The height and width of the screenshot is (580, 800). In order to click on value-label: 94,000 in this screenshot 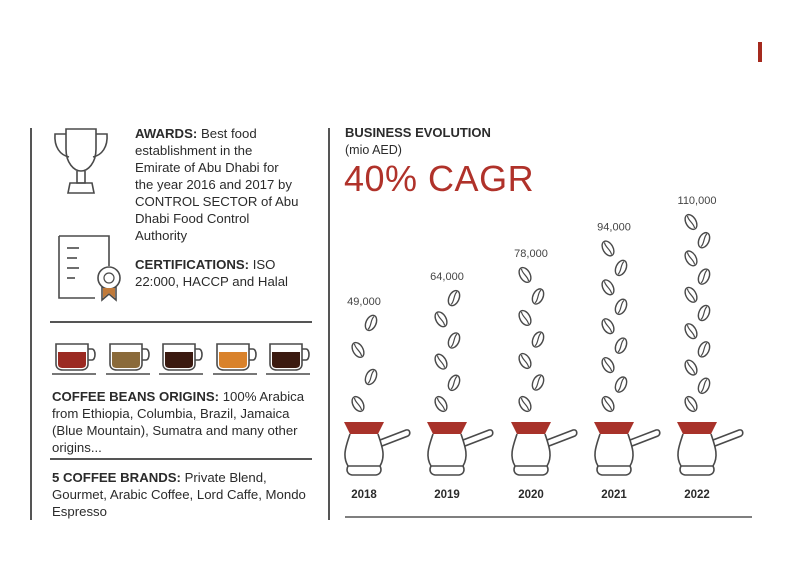, I will do `click(614, 227)`.